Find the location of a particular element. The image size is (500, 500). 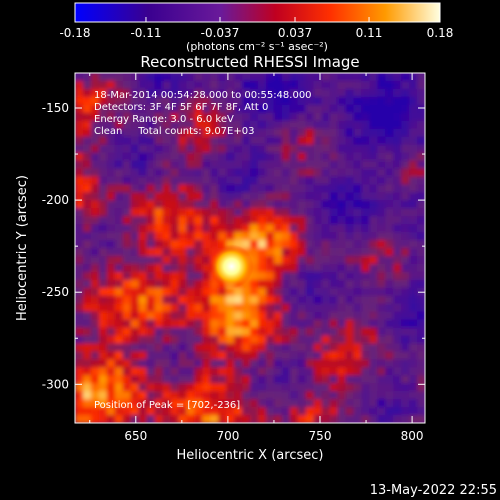

colorbar-tick-label: -0.18 is located at coordinates (74, 33).